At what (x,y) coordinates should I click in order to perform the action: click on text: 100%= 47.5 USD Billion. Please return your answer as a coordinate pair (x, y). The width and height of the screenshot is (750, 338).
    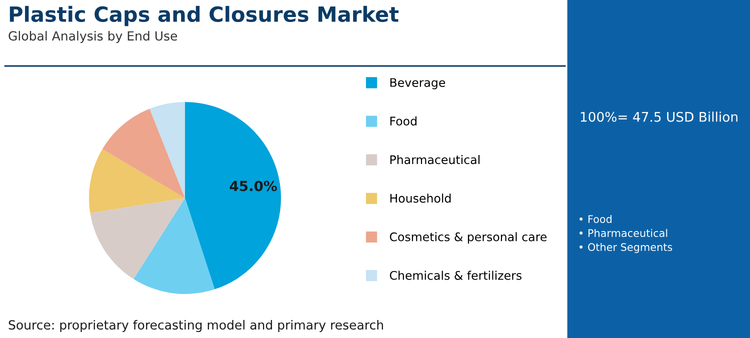
    Looking at the image, I should click on (659, 117).